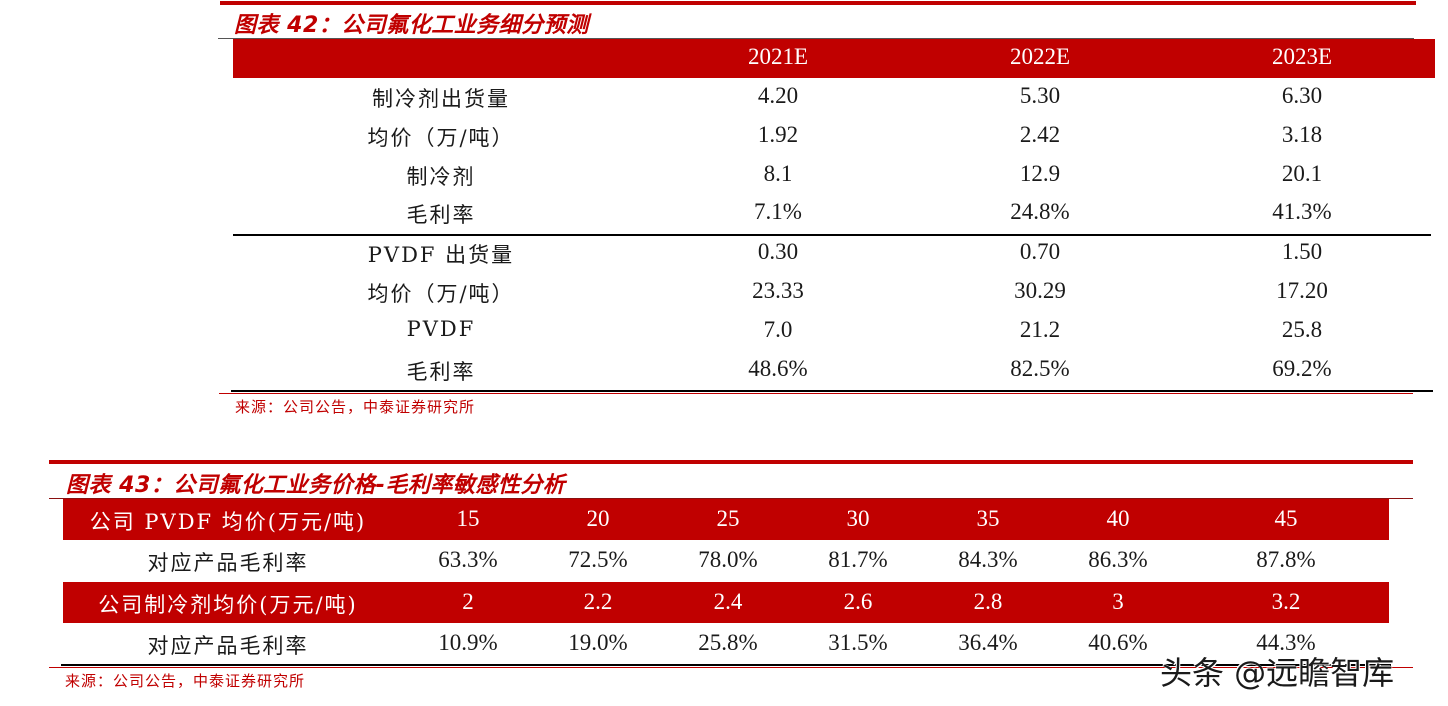 This screenshot has height=706, width=1448. What do you see at coordinates (1040, 134) in the screenshot?
I see `cell-2022e: 2.42` at bounding box center [1040, 134].